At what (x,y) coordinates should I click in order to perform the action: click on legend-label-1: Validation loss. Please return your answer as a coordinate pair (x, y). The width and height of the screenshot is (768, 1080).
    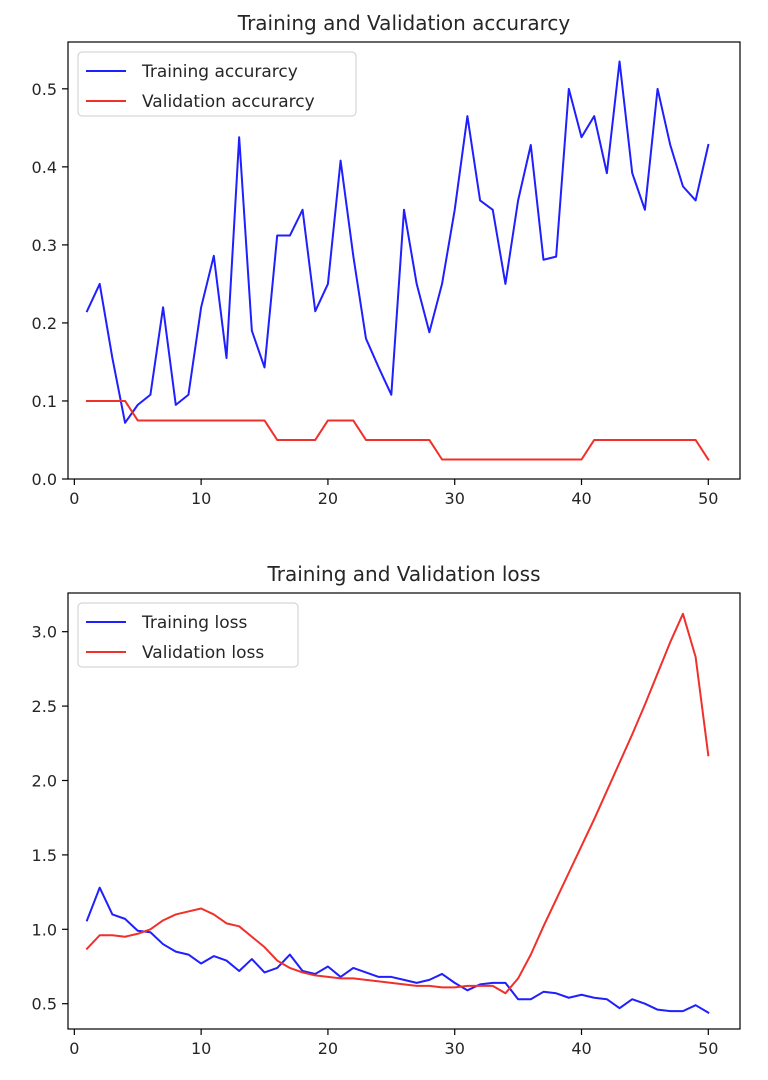
    Looking at the image, I should click on (203, 653).